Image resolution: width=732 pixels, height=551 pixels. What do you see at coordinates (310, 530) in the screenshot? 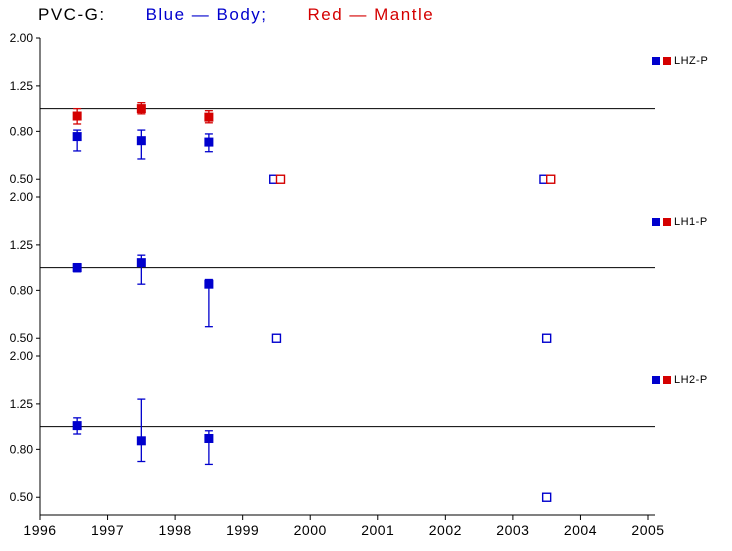
I see `x-tick-label: 2000` at bounding box center [310, 530].